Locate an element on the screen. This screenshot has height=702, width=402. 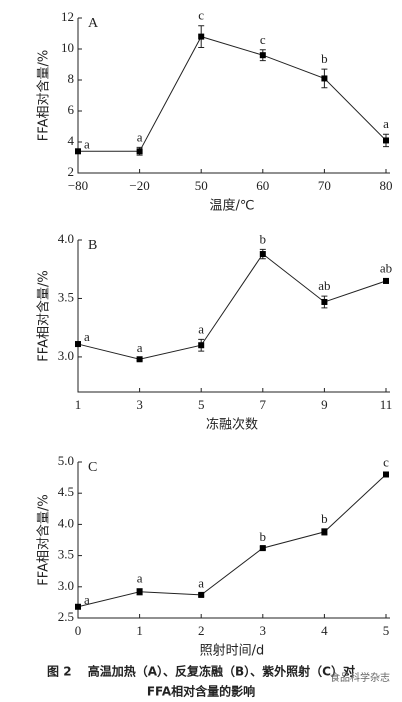
y-tick-label: 2 is located at coordinates (71, 171).